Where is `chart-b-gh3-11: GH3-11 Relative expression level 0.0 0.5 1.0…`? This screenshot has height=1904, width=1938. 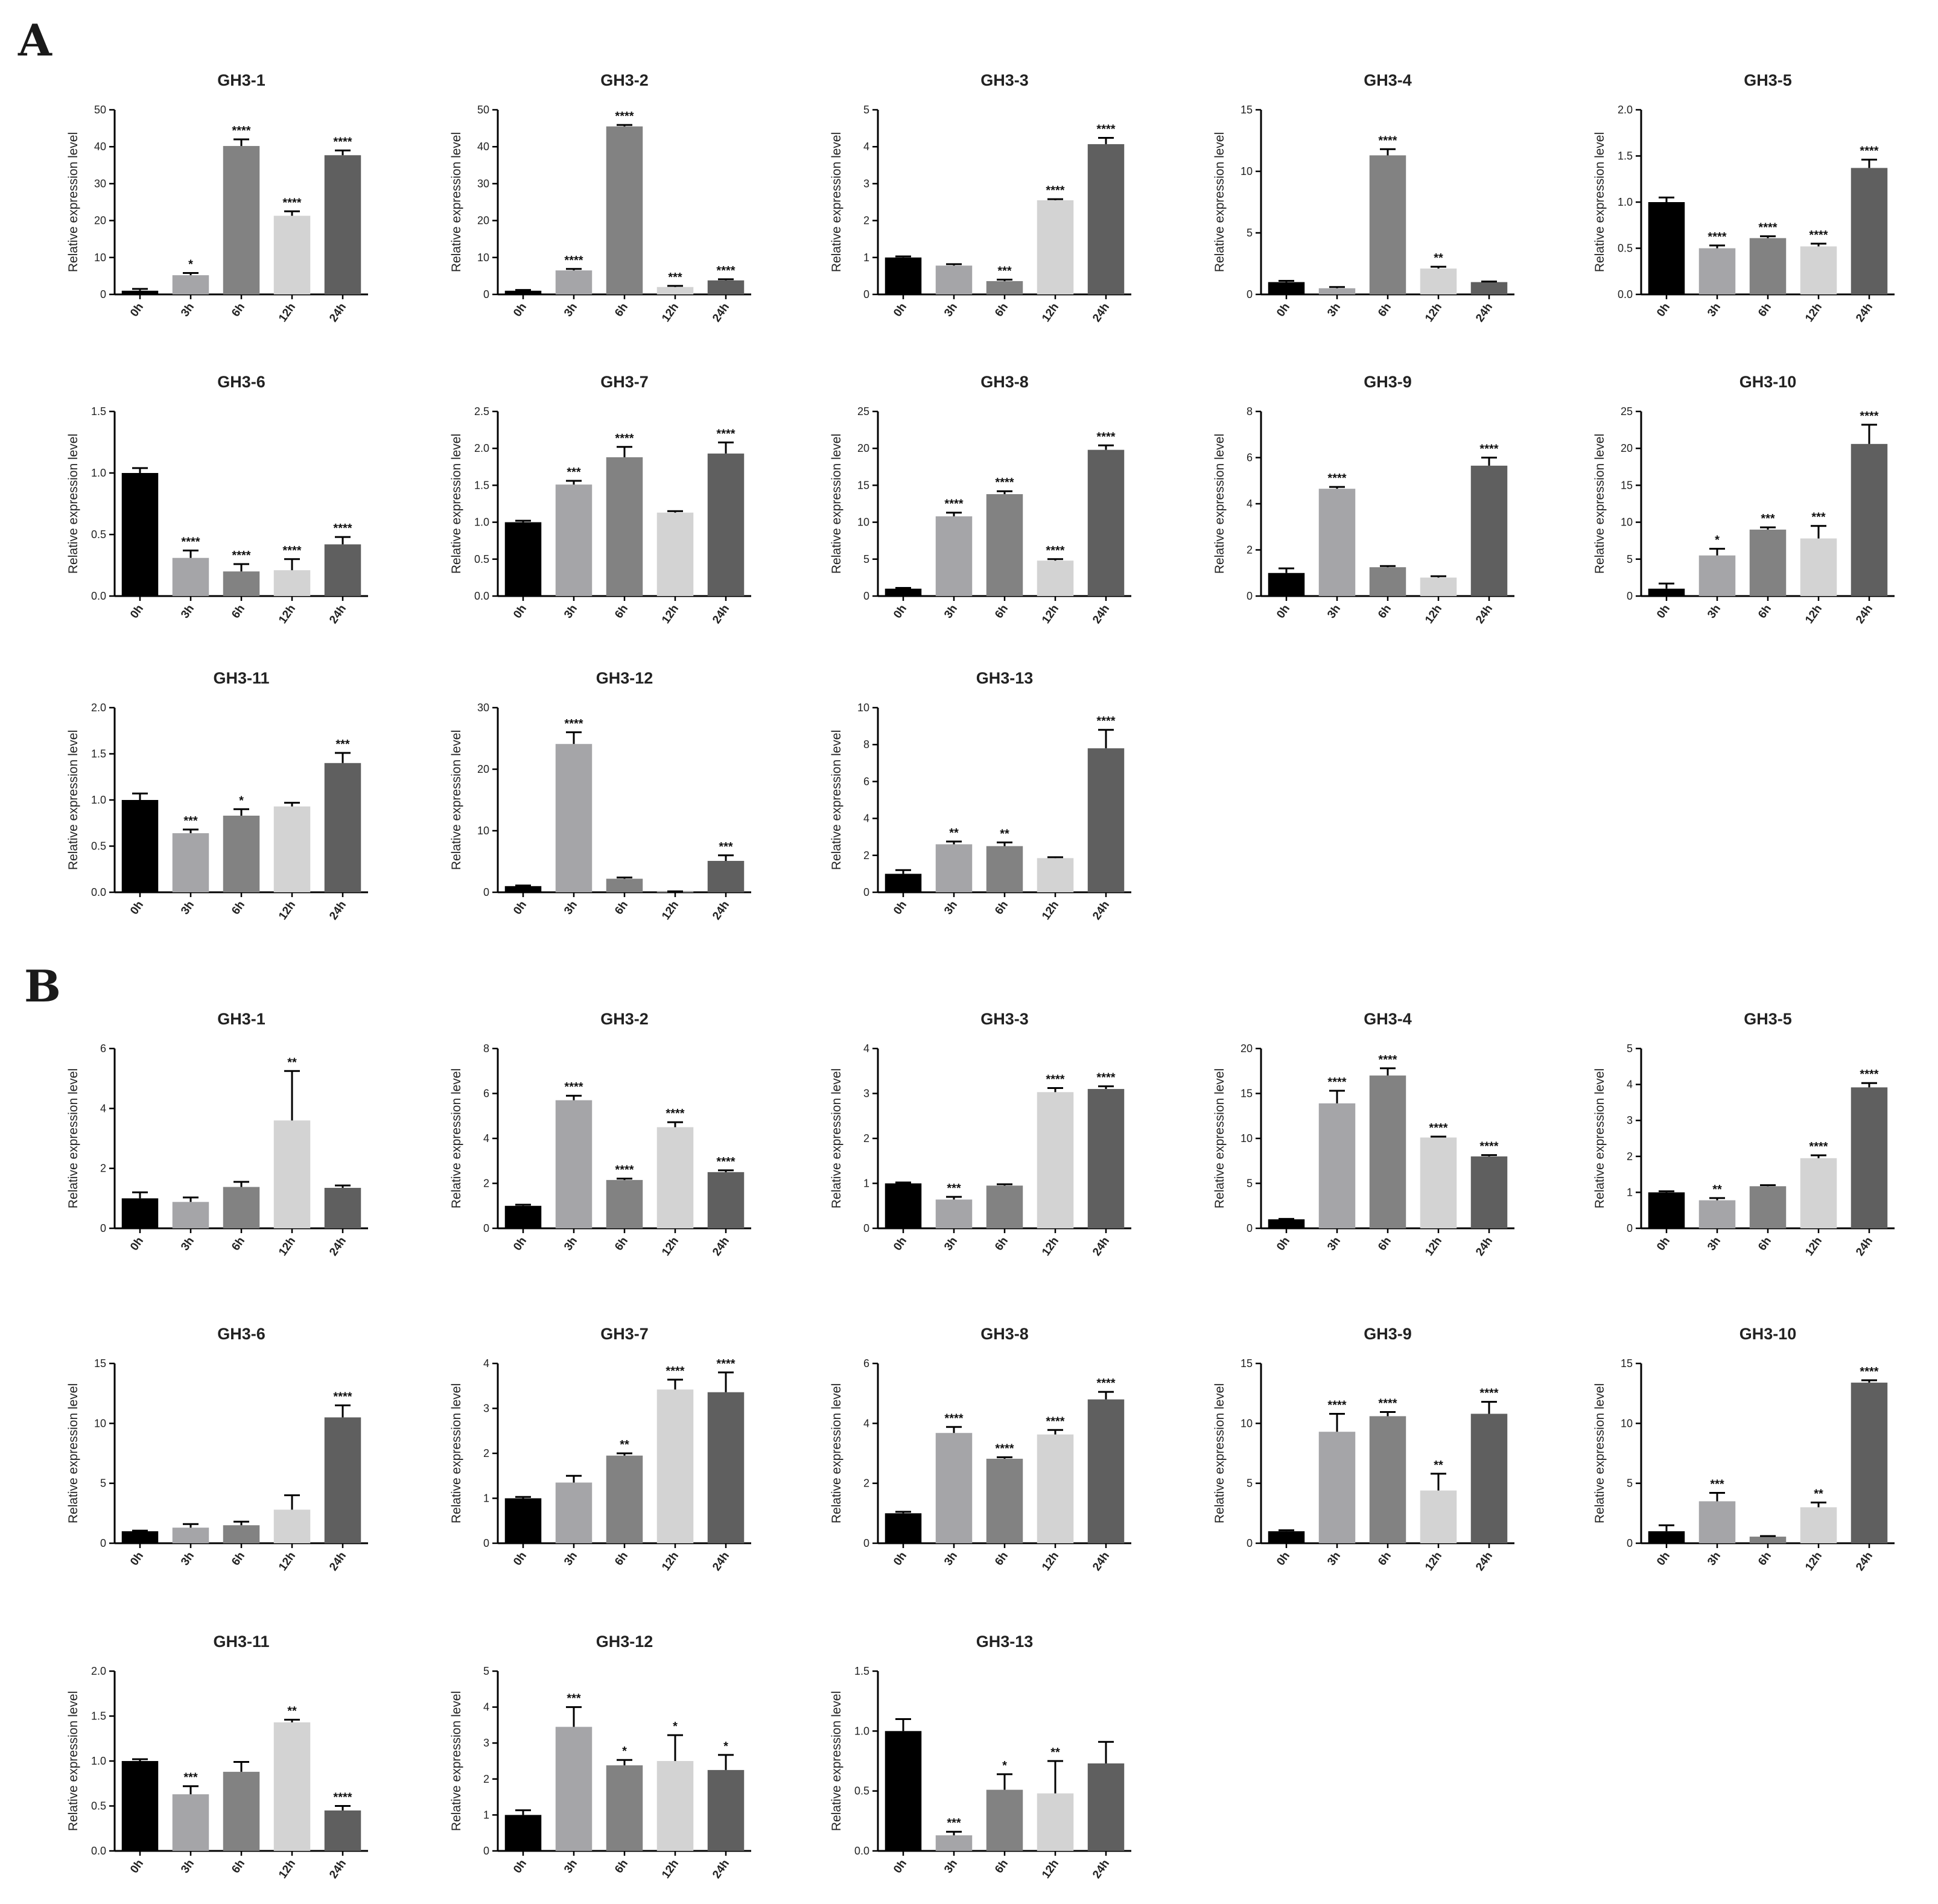
chart-b-gh3-11: GH3-11 Relative expression level 0.0 0.5 1.0… is located at coordinates (217, 1757).